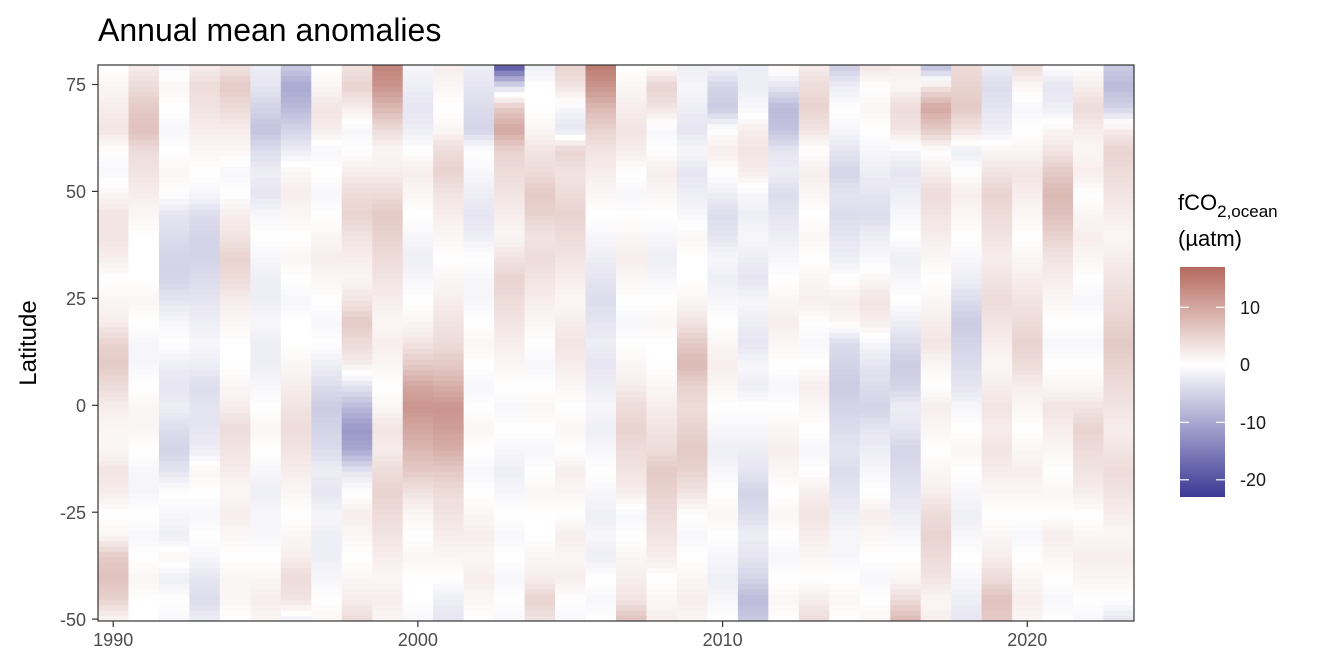 This screenshot has height=672, width=1344. What do you see at coordinates (79, 352) in the screenshot?
I see `y-axis: 75 50 25 0 -25 -50` at bounding box center [79, 352].